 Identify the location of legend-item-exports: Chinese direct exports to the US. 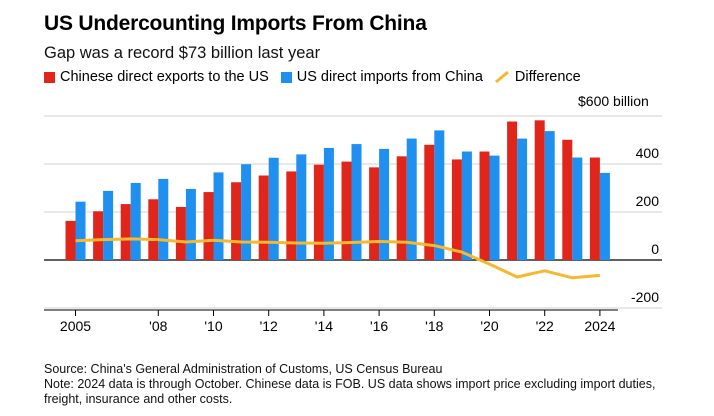
(156, 77).